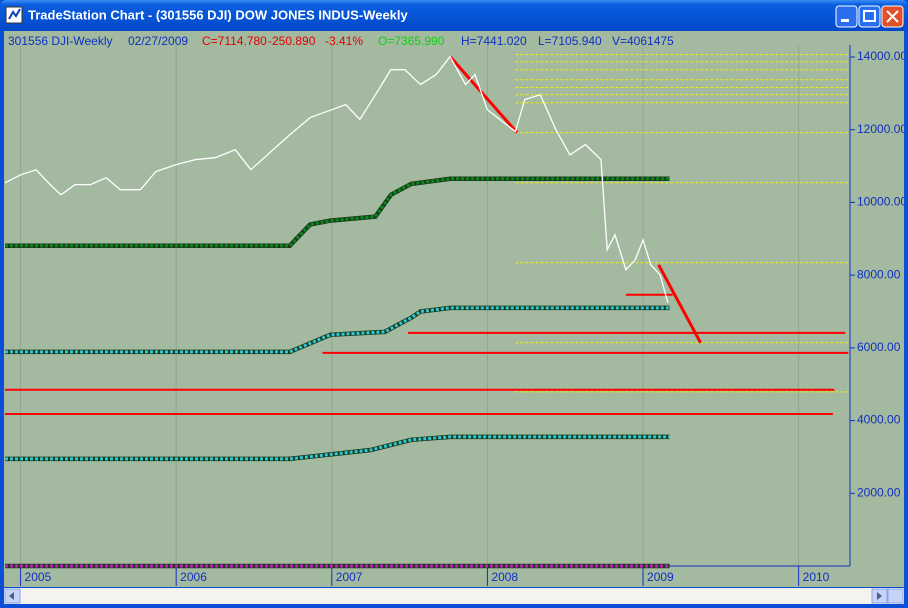  I want to click on y-tick-label: 4000.00, so click(879, 420).